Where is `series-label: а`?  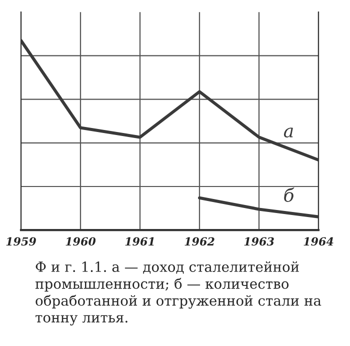 series-label: а is located at coordinates (288, 133).